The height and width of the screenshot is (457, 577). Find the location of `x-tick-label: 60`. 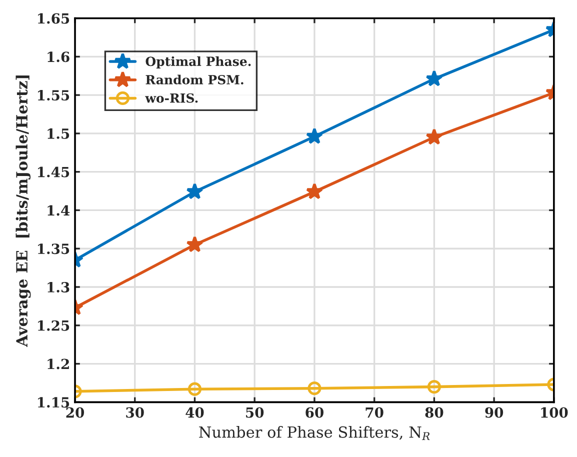

x-tick-label: 60 is located at coordinates (315, 412).